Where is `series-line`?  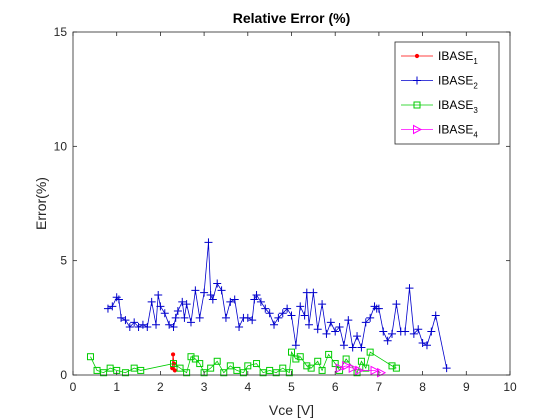 series-line is located at coordinates (243, 362).